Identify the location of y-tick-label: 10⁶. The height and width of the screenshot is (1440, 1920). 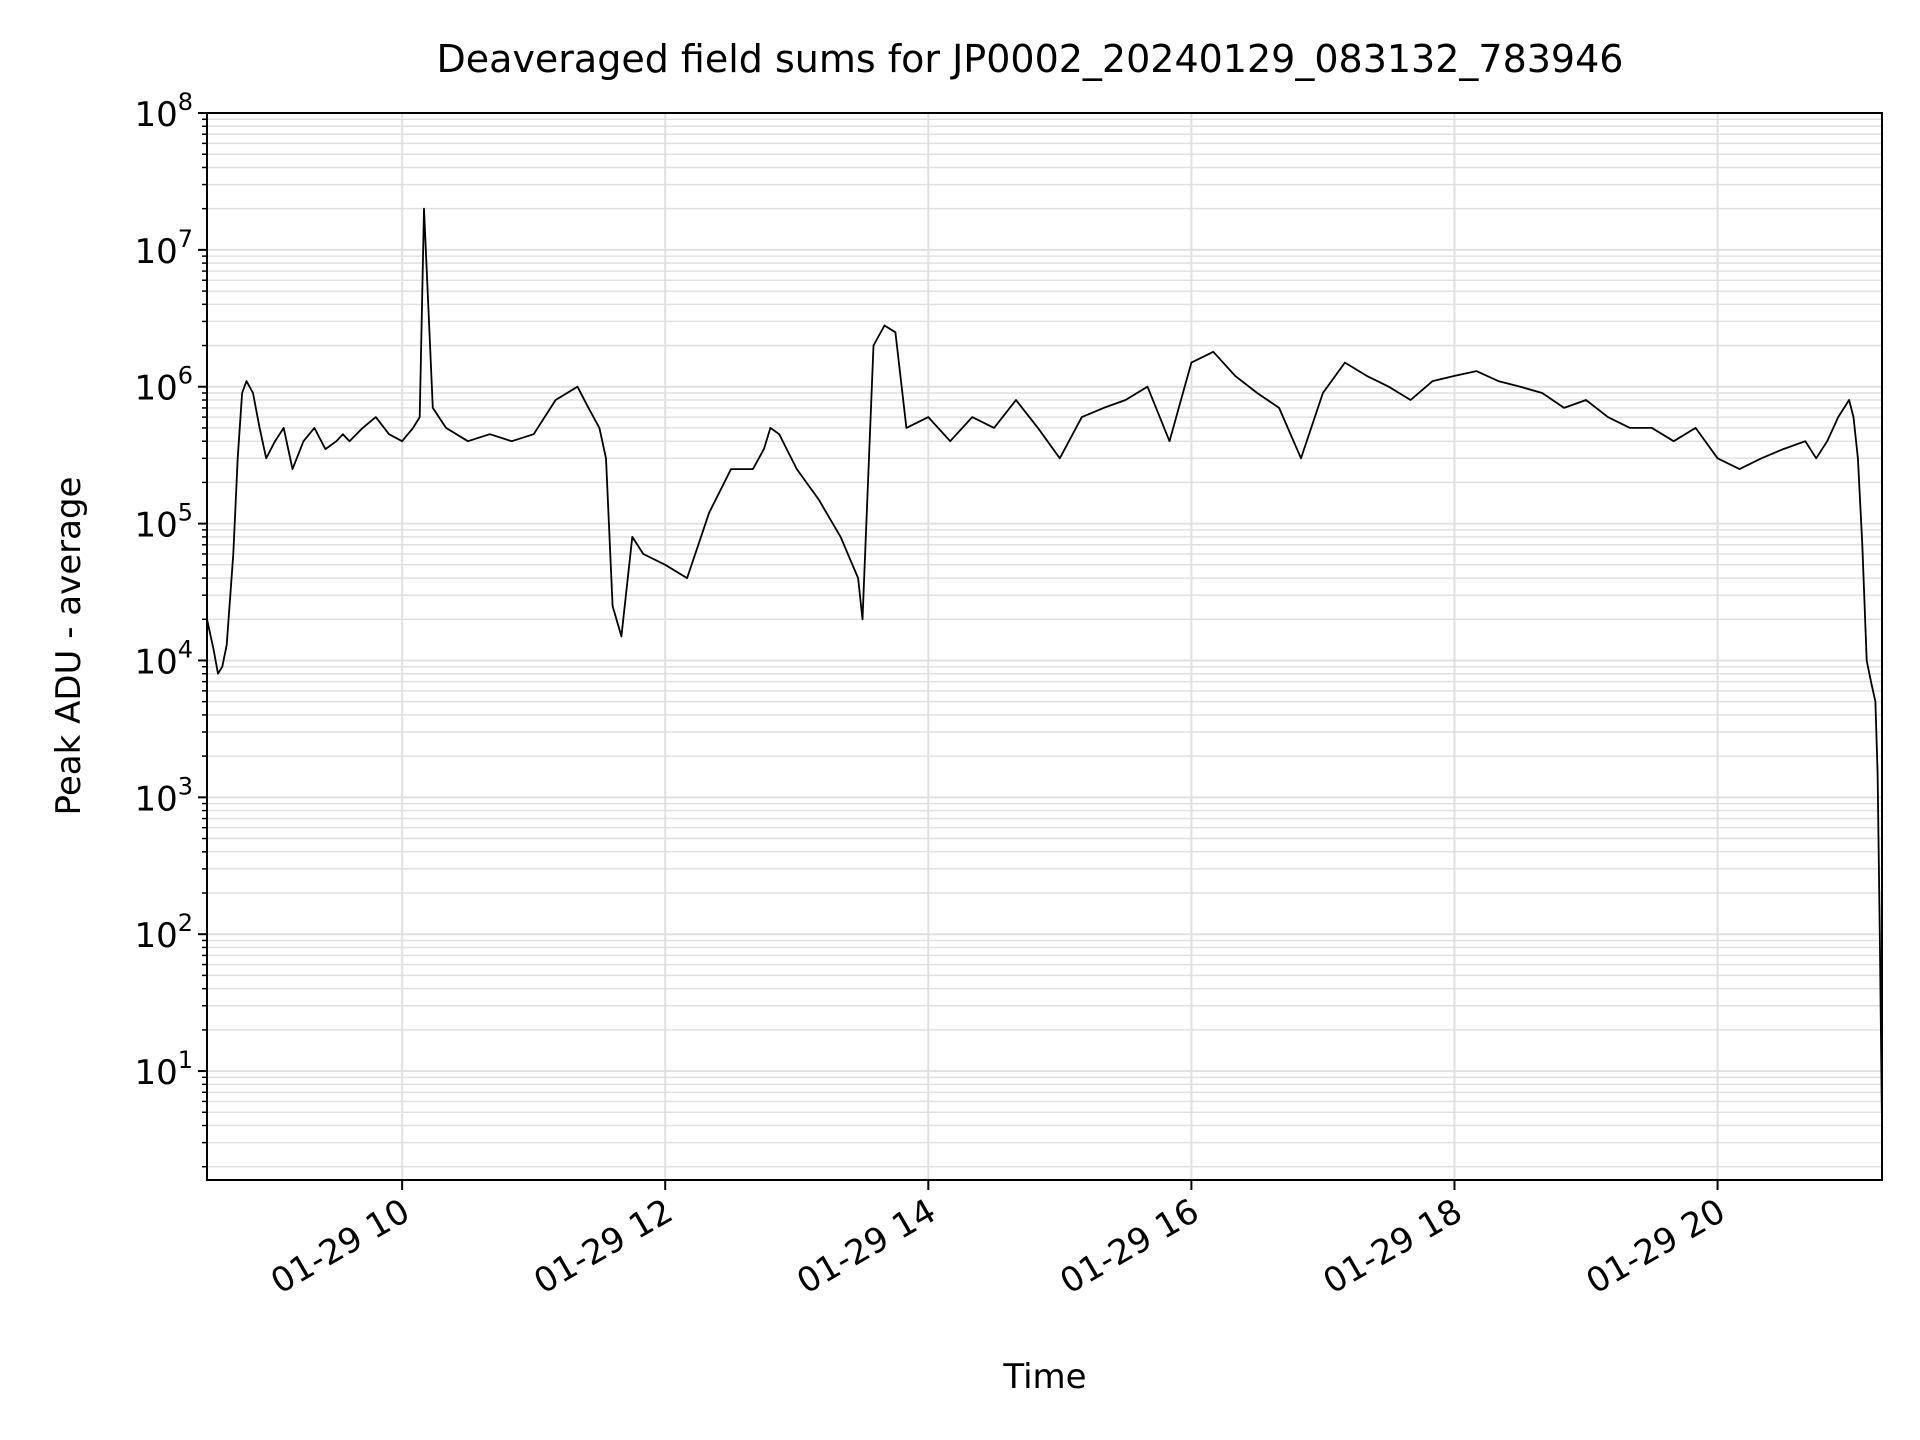
(163, 385).